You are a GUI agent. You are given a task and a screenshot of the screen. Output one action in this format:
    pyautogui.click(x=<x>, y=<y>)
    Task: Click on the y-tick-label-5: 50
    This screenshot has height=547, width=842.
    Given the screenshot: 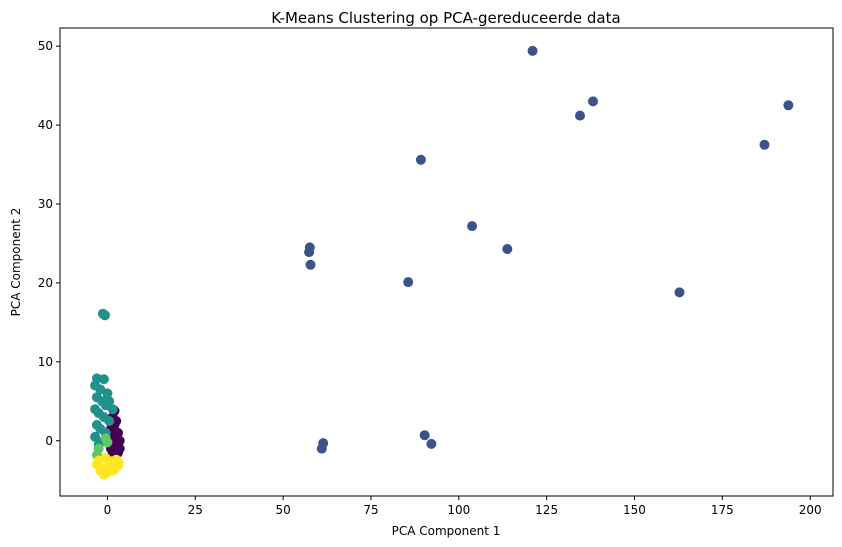 What is the action you would take?
    pyautogui.click(x=45, y=46)
    